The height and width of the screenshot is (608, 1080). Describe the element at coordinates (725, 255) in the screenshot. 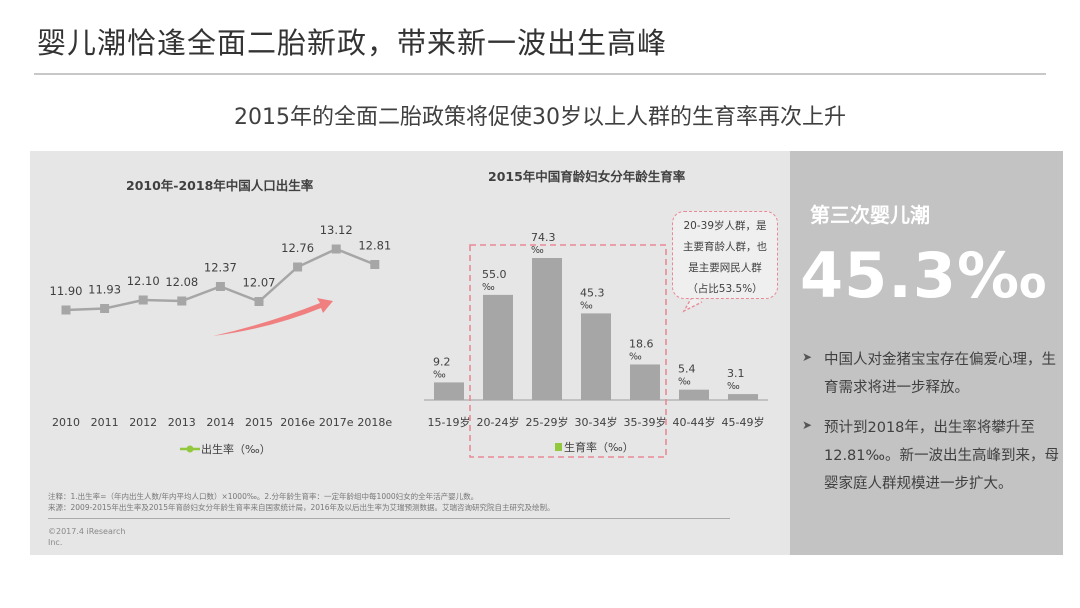

I see `annotation-callout: 20-39岁人群，是 主要育龄人群，也 是主要网民人群 （占比53.5%）` at that location.